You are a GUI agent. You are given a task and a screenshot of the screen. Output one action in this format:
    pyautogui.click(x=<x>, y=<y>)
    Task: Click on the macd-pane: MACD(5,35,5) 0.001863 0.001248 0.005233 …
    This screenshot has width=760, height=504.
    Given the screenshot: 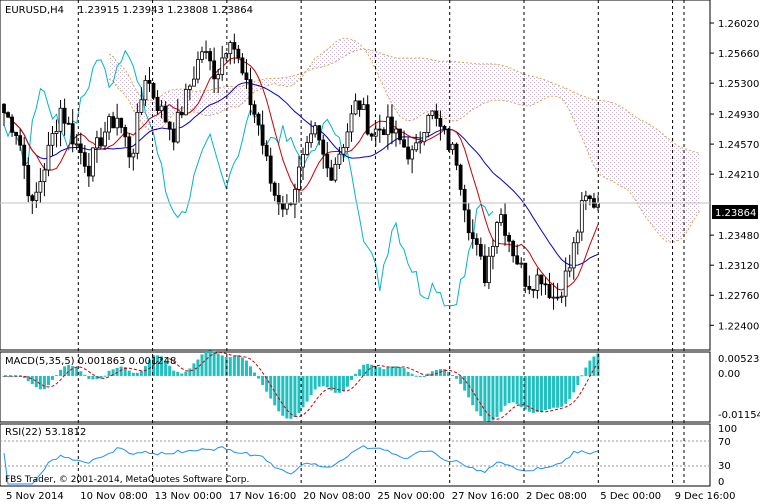 What is the action you would take?
    pyautogui.click(x=380, y=386)
    